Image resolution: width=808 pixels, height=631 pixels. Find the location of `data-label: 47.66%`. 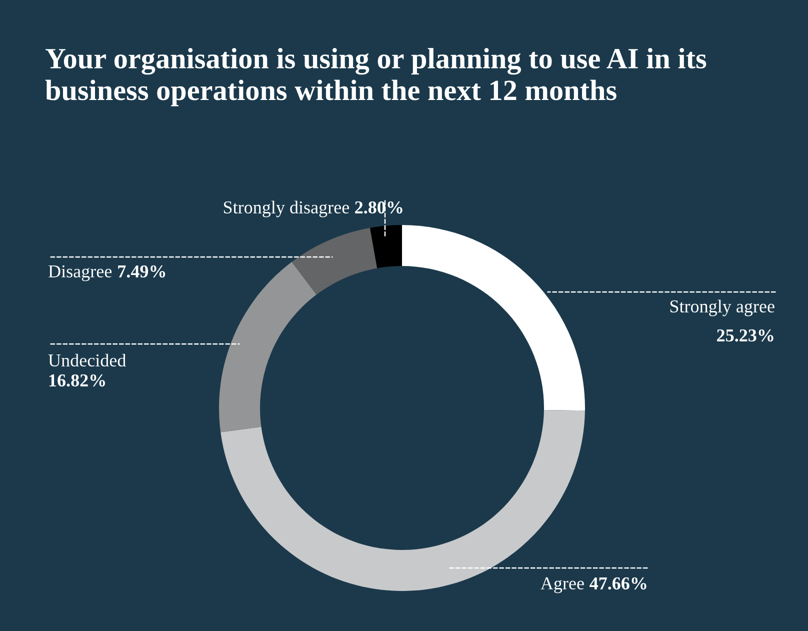

data-label: 47.66% is located at coordinates (618, 583).